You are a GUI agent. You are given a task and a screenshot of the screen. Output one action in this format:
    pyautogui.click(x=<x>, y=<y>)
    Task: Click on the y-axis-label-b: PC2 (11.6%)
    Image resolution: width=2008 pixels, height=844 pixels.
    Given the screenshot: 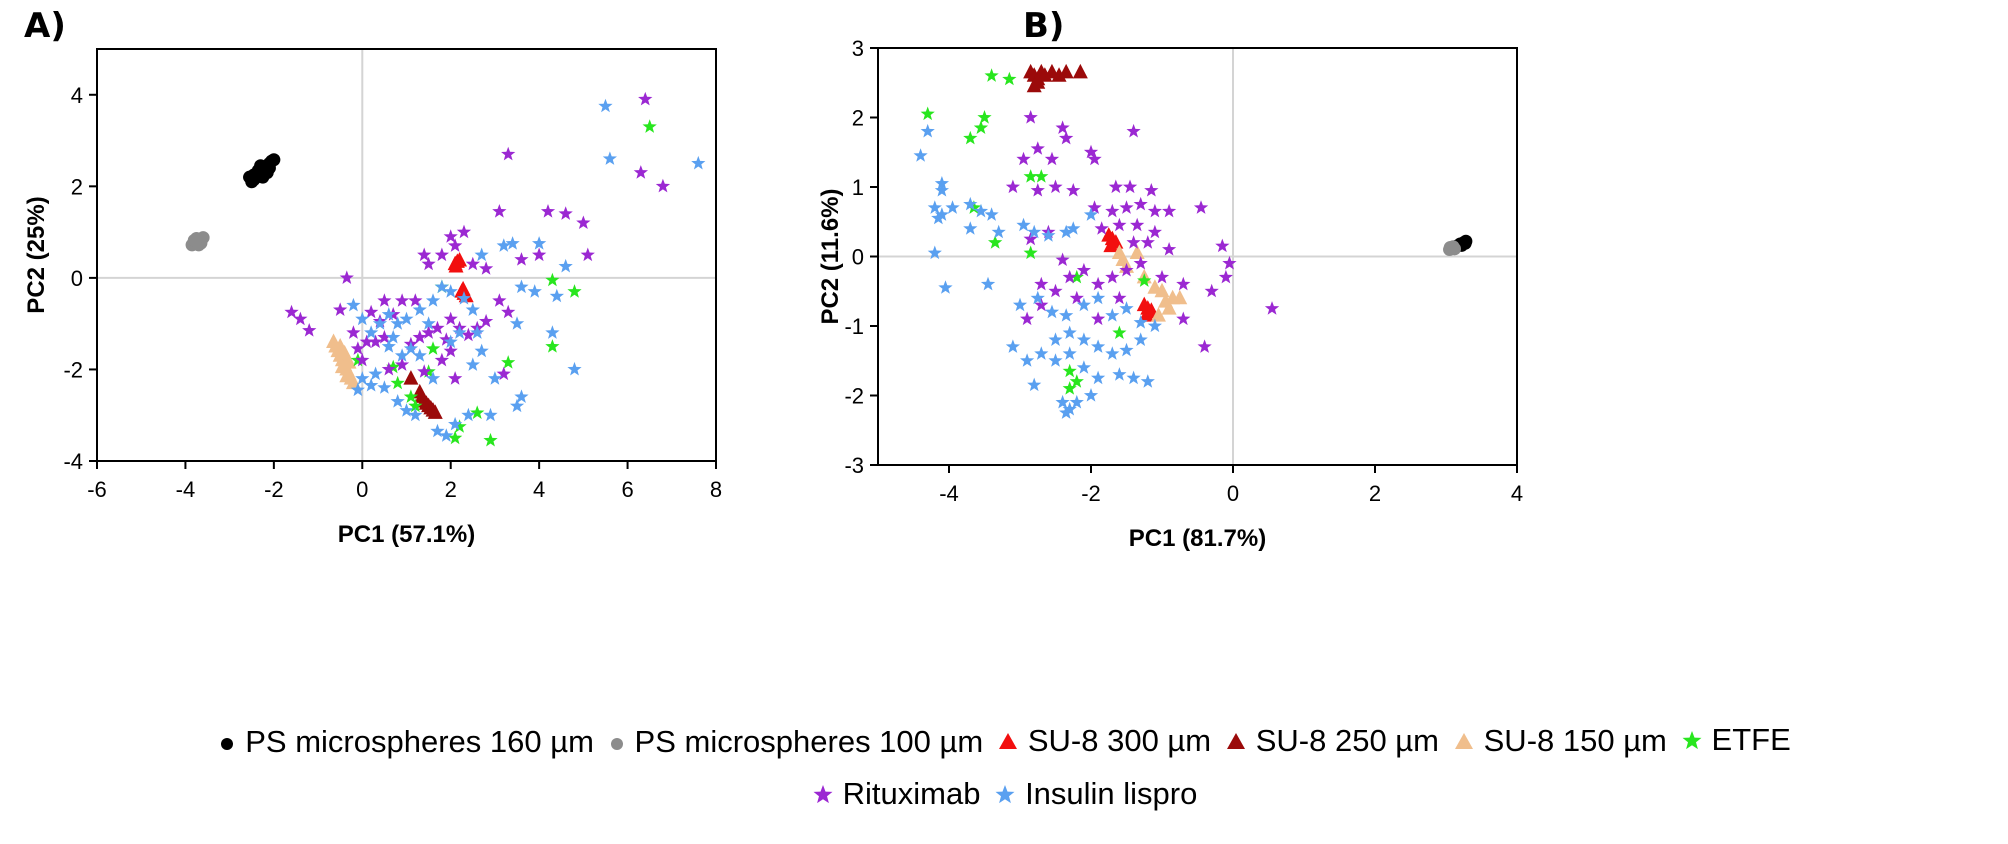 What is the action you would take?
    pyautogui.click(x=830, y=256)
    